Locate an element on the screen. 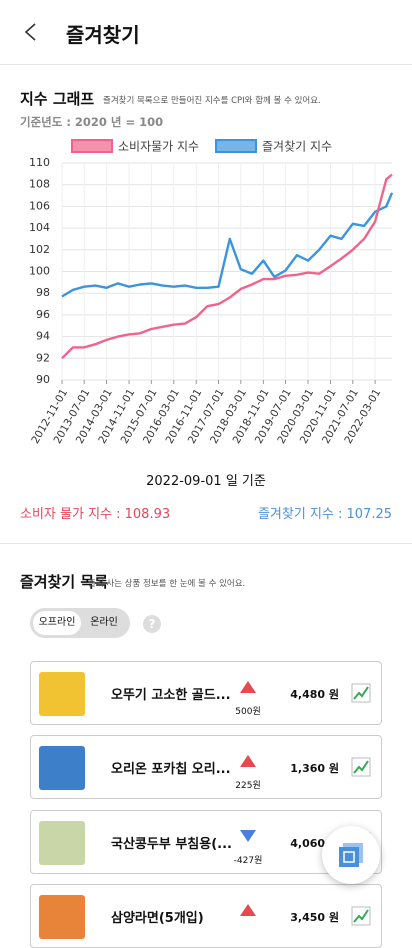 The height and width of the screenshot is (948, 412). series-line is located at coordinates (227, 245).